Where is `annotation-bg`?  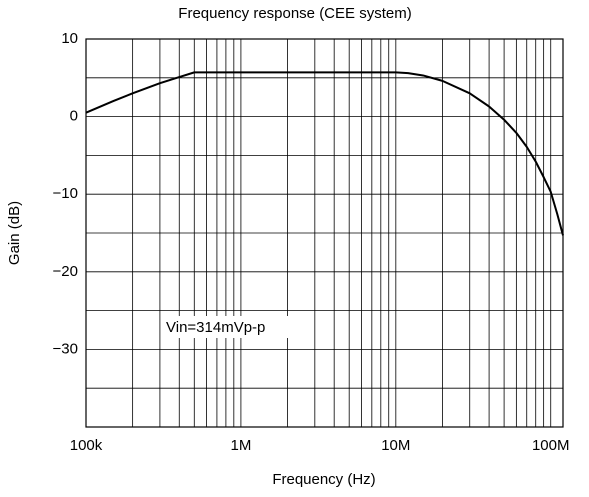 annotation-bg is located at coordinates (237, 327).